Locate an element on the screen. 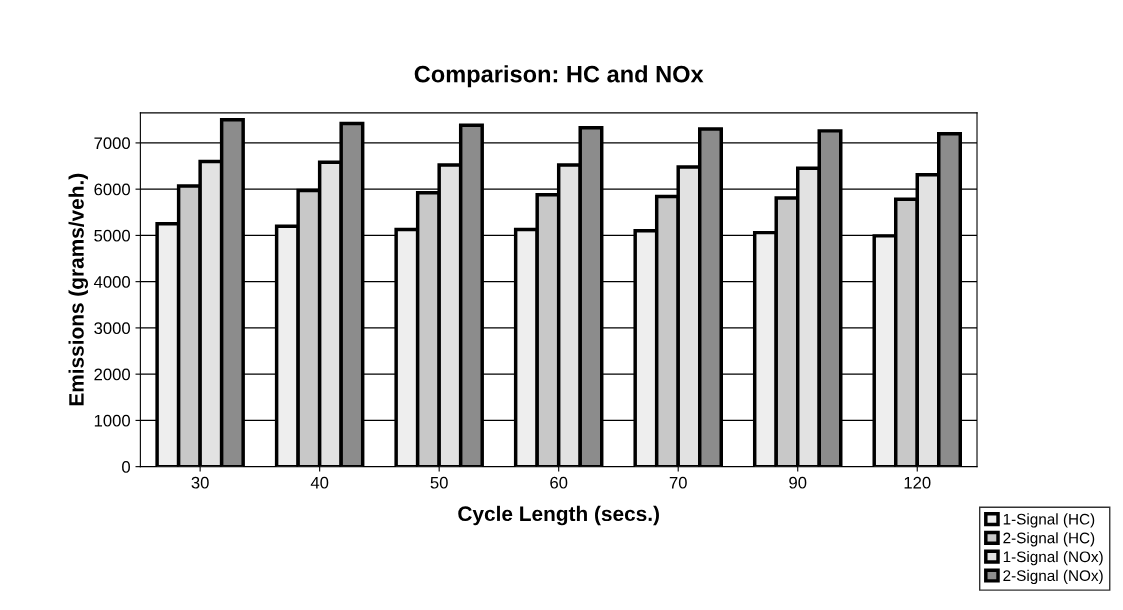 Image resolution: width=1123 pixels, height=610 pixels. y-tick-label: 3000 is located at coordinates (112, 328).